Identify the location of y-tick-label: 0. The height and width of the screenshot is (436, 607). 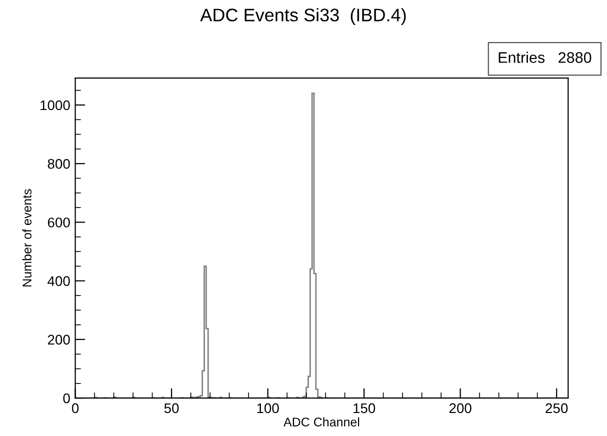
(66, 398).